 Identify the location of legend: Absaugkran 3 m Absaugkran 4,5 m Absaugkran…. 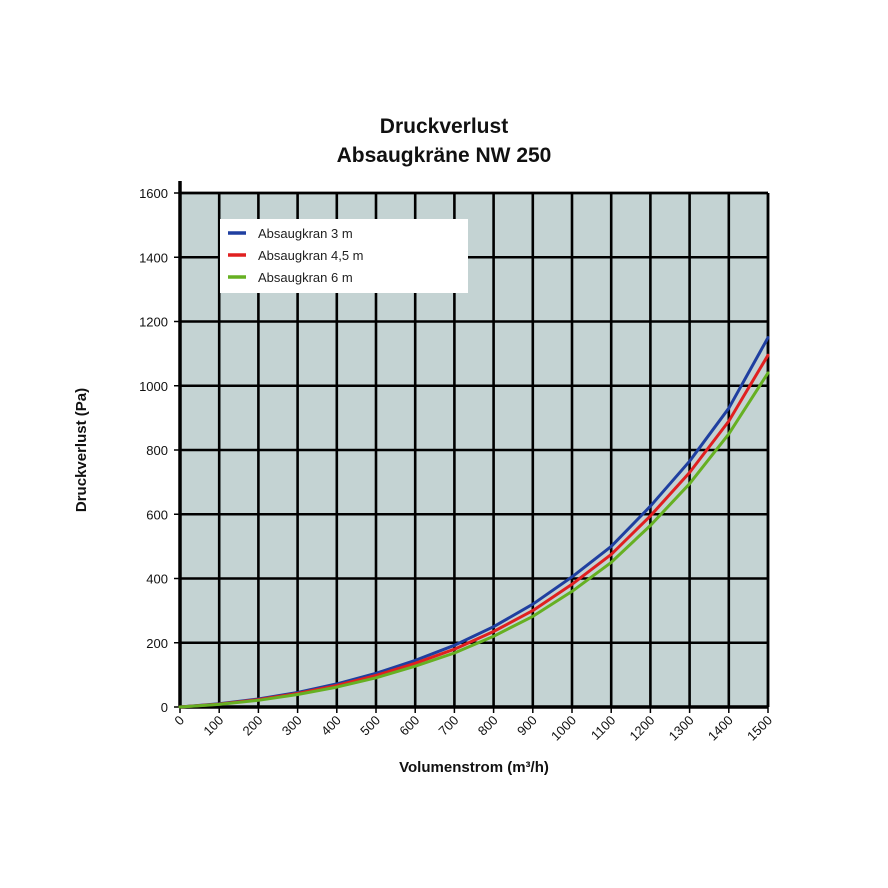
(344, 256).